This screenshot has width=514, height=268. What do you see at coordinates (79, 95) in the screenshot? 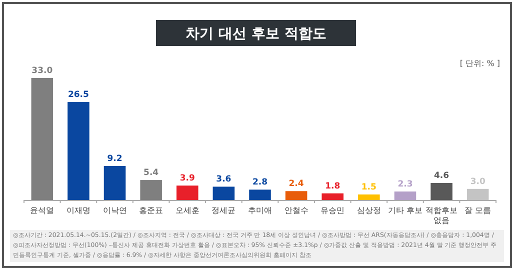
I see `data-label: 26.5` at bounding box center [79, 95].